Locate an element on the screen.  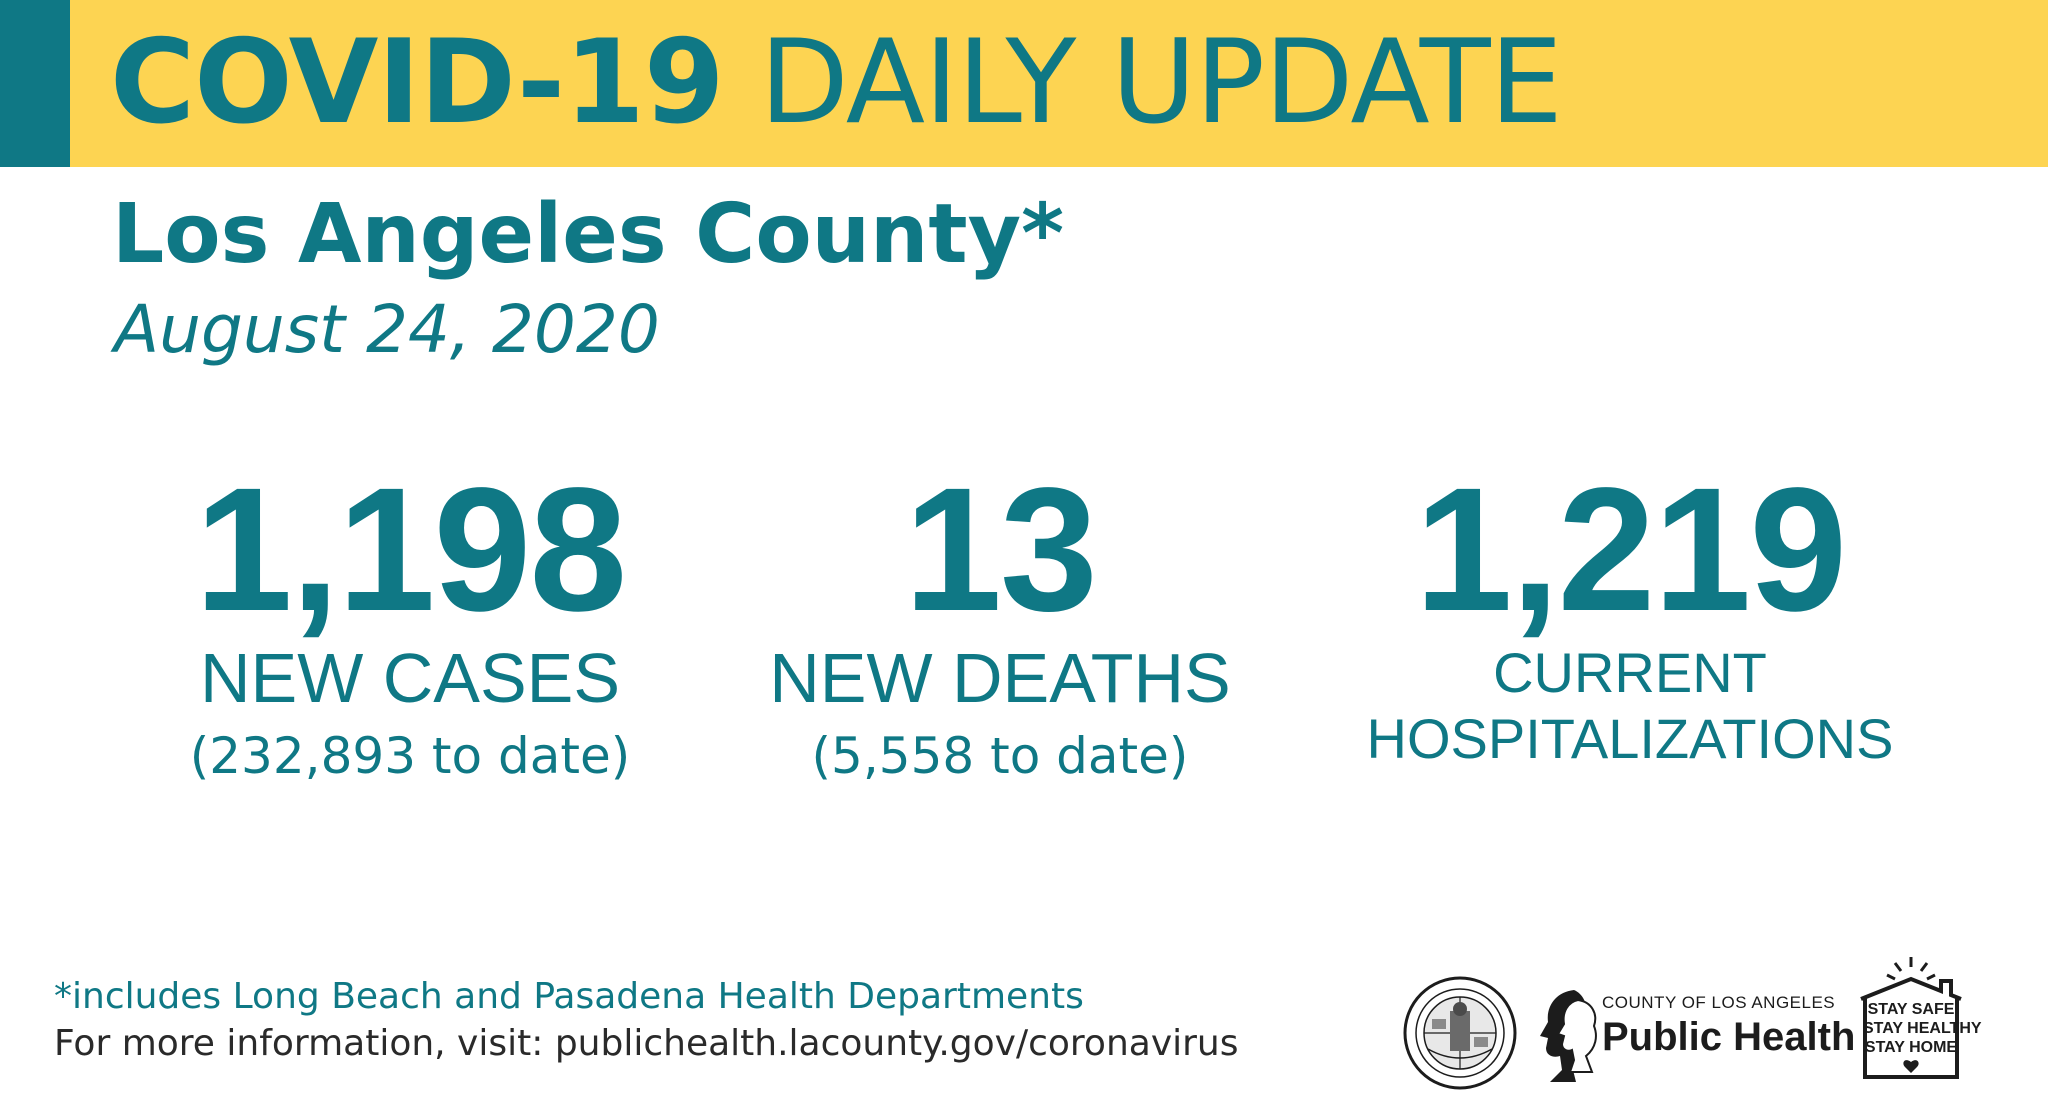
page-title: COVID-19 DAILY UPDATE is located at coordinates (836, 82).